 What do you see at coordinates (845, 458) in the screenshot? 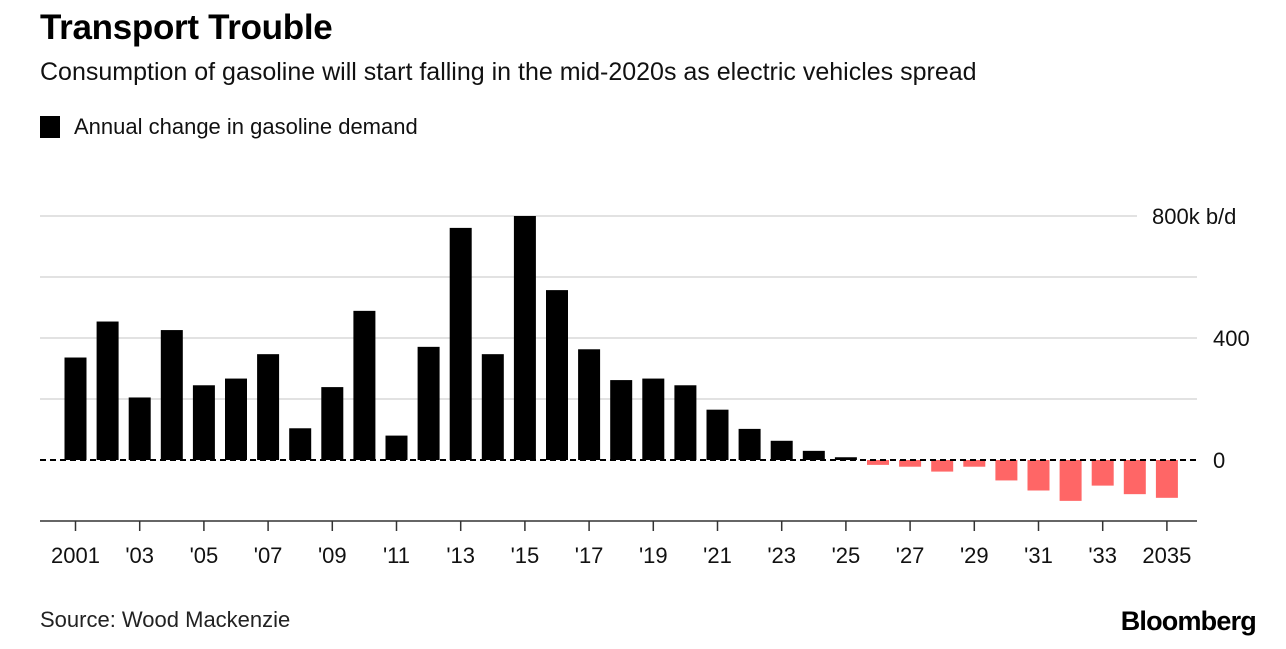
I see `bar-2025` at bounding box center [845, 458].